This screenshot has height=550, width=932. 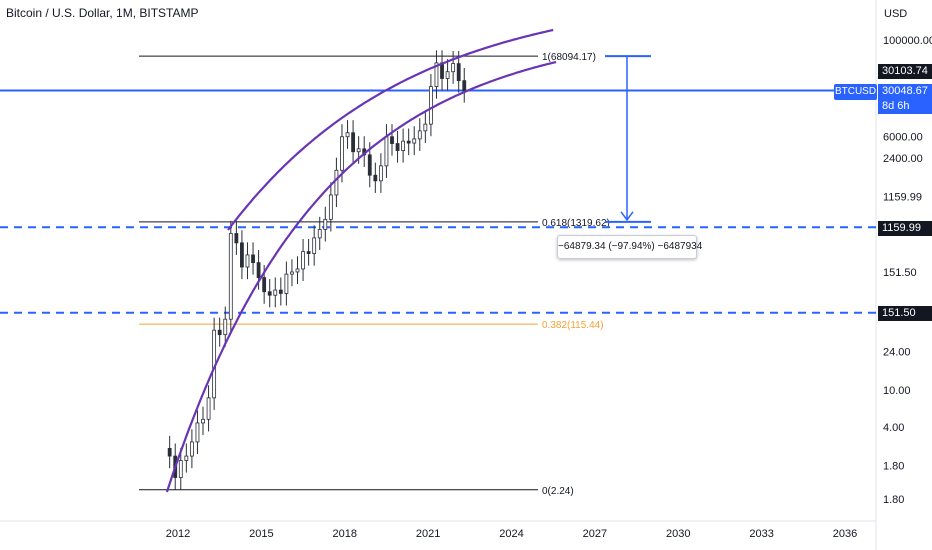 What do you see at coordinates (903, 138) in the screenshot?
I see `y-tick-label: 6000.00` at bounding box center [903, 138].